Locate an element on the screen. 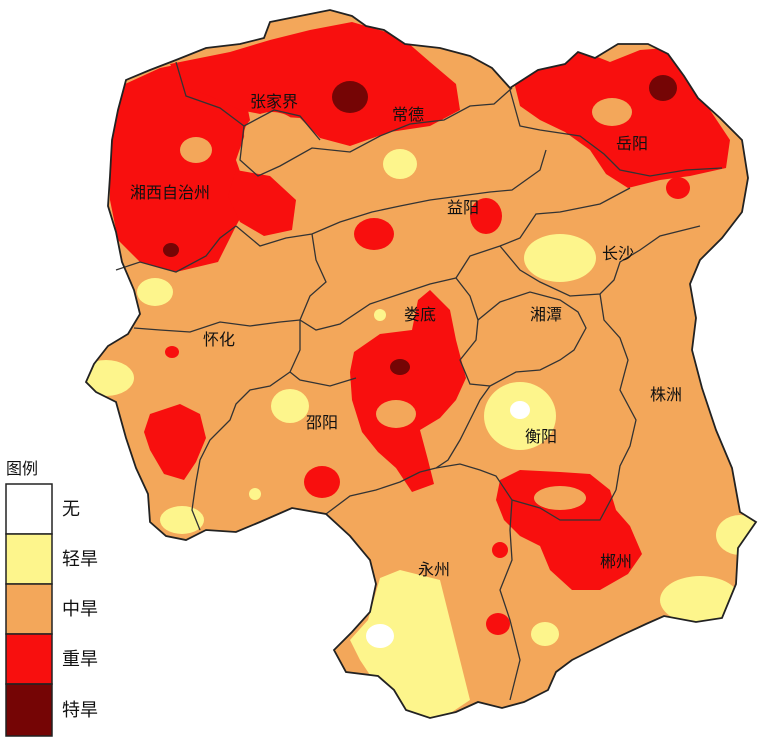 The width and height of the screenshot is (766, 748). legend-title: 图例 is located at coordinates (22, 468).